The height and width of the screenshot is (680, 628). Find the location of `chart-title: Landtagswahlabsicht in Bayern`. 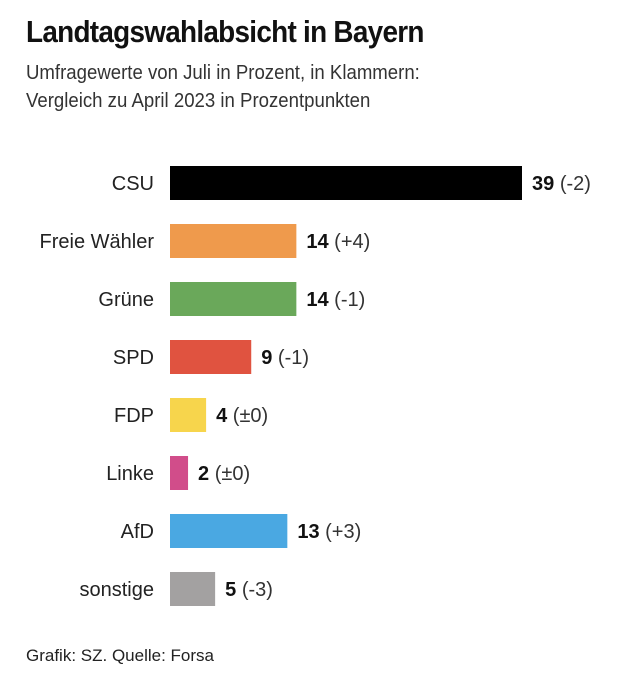

chart-title: Landtagswahlabsicht in Bayern is located at coordinates (225, 31).